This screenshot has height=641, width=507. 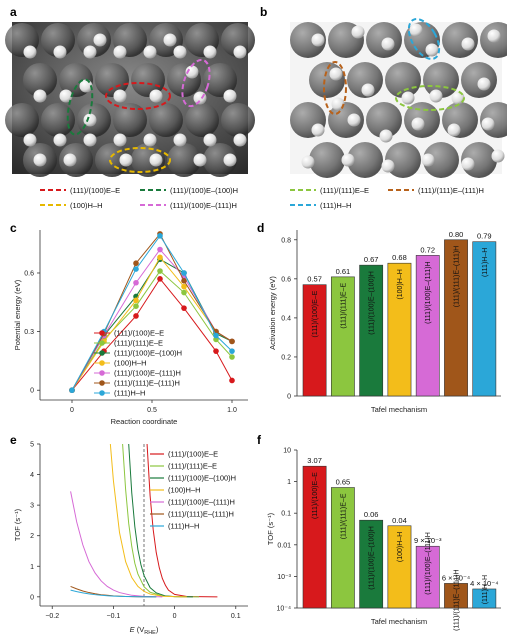 What do you see at coordinates (232, 410) in the screenshot?
I see `x-tick-label: 1.0` at bounding box center [232, 410].